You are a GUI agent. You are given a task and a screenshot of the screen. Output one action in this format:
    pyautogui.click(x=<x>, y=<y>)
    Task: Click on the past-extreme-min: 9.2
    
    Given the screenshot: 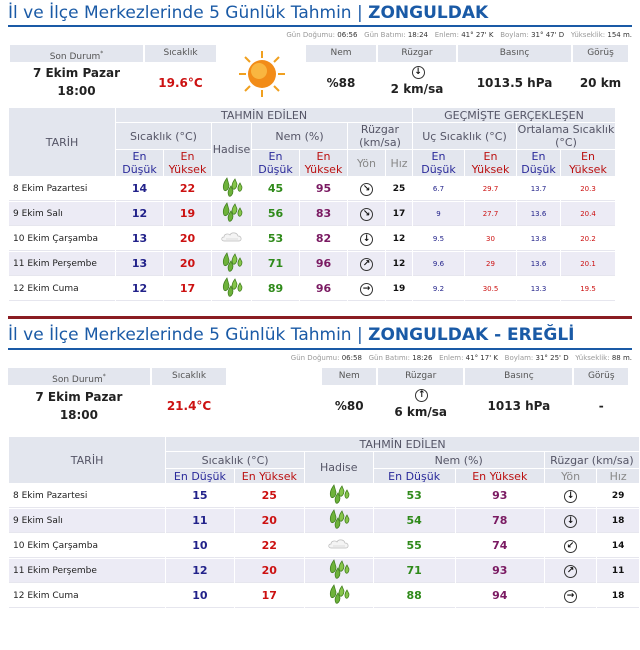 What is the action you would take?
    pyautogui.click(x=438, y=289)
    